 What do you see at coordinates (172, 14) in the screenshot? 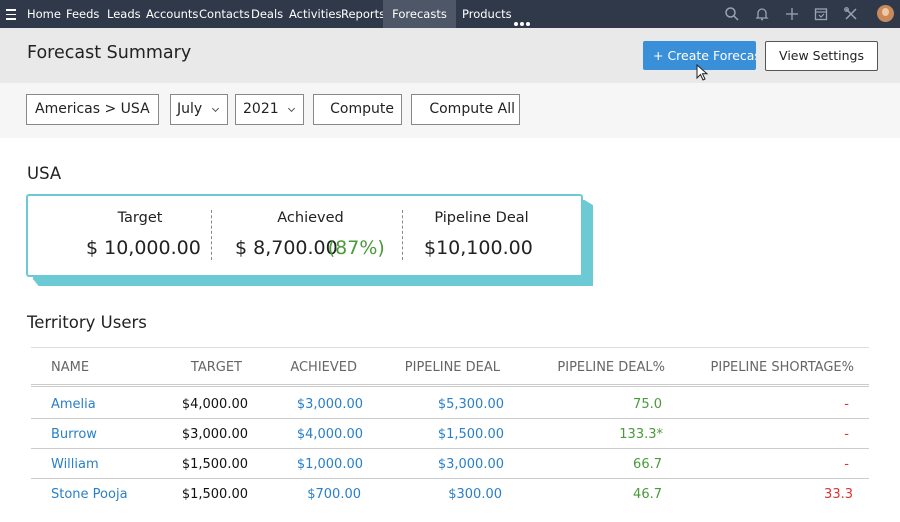
I see `nav-item-accounts: Accounts` at bounding box center [172, 14].